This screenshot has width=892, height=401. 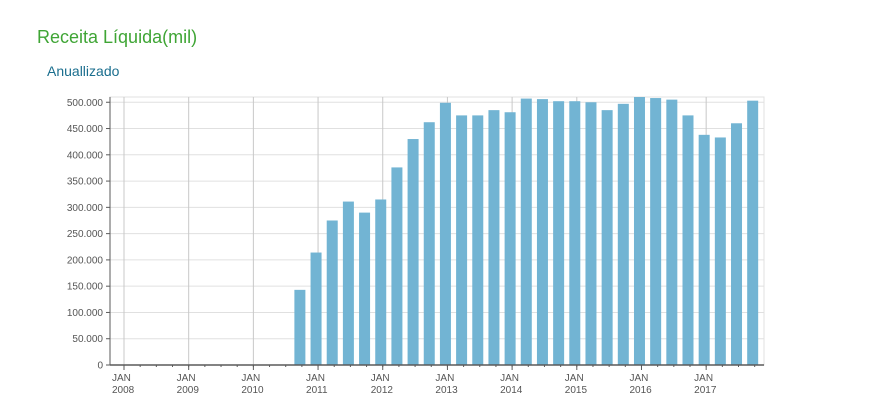 What do you see at coordinates (382, 390) in the screenshot?
I see `x-tick-label-year: 2012` at bounding box center [382, 390].